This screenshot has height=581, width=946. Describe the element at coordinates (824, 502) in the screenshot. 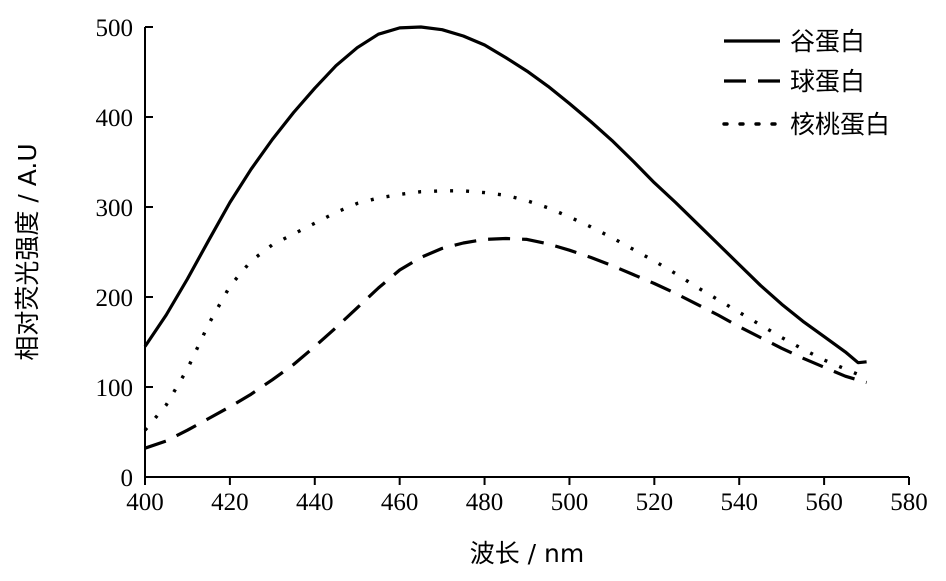

I see `x-tick-label: 560` at that location.